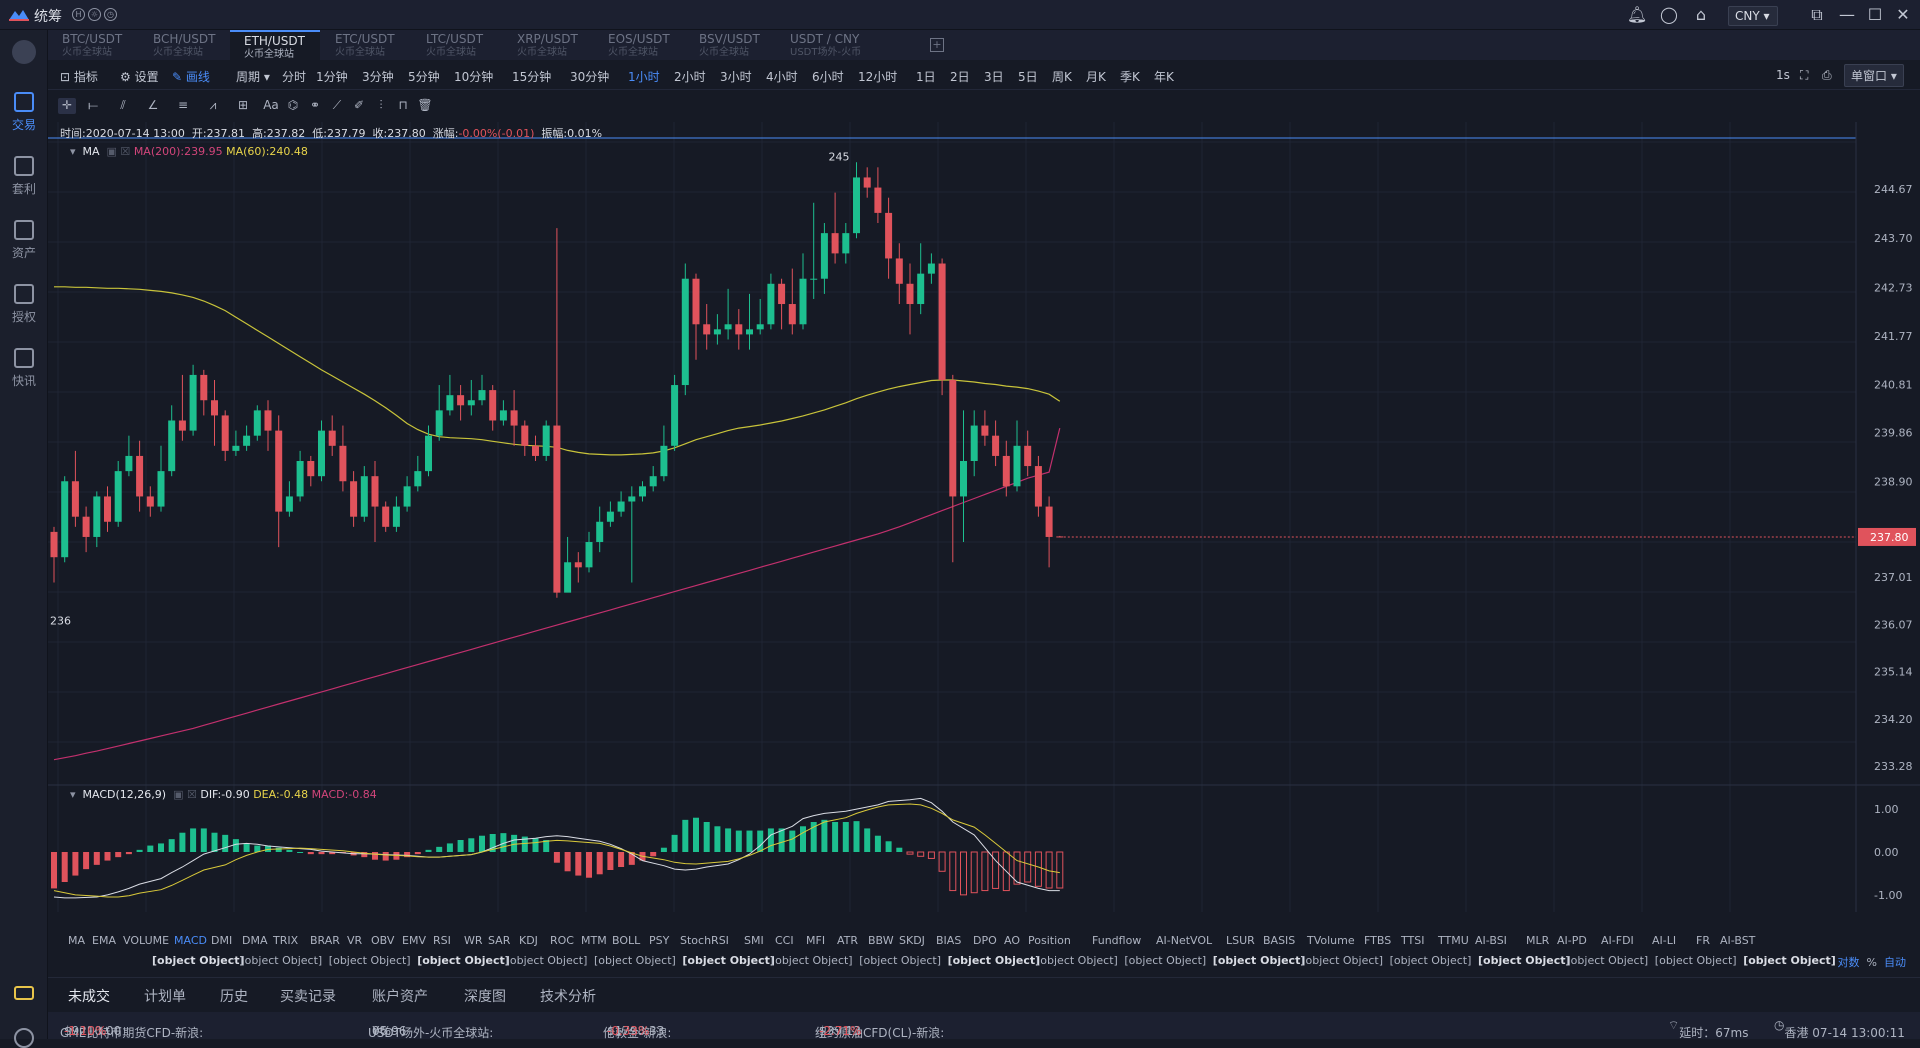 The width and height of the screenshot is (1920, 1048). Describe the element at coordinates (639, 45) in the screenshot. I see `tab-6: EOS/USDT 火币全球站` at that location.